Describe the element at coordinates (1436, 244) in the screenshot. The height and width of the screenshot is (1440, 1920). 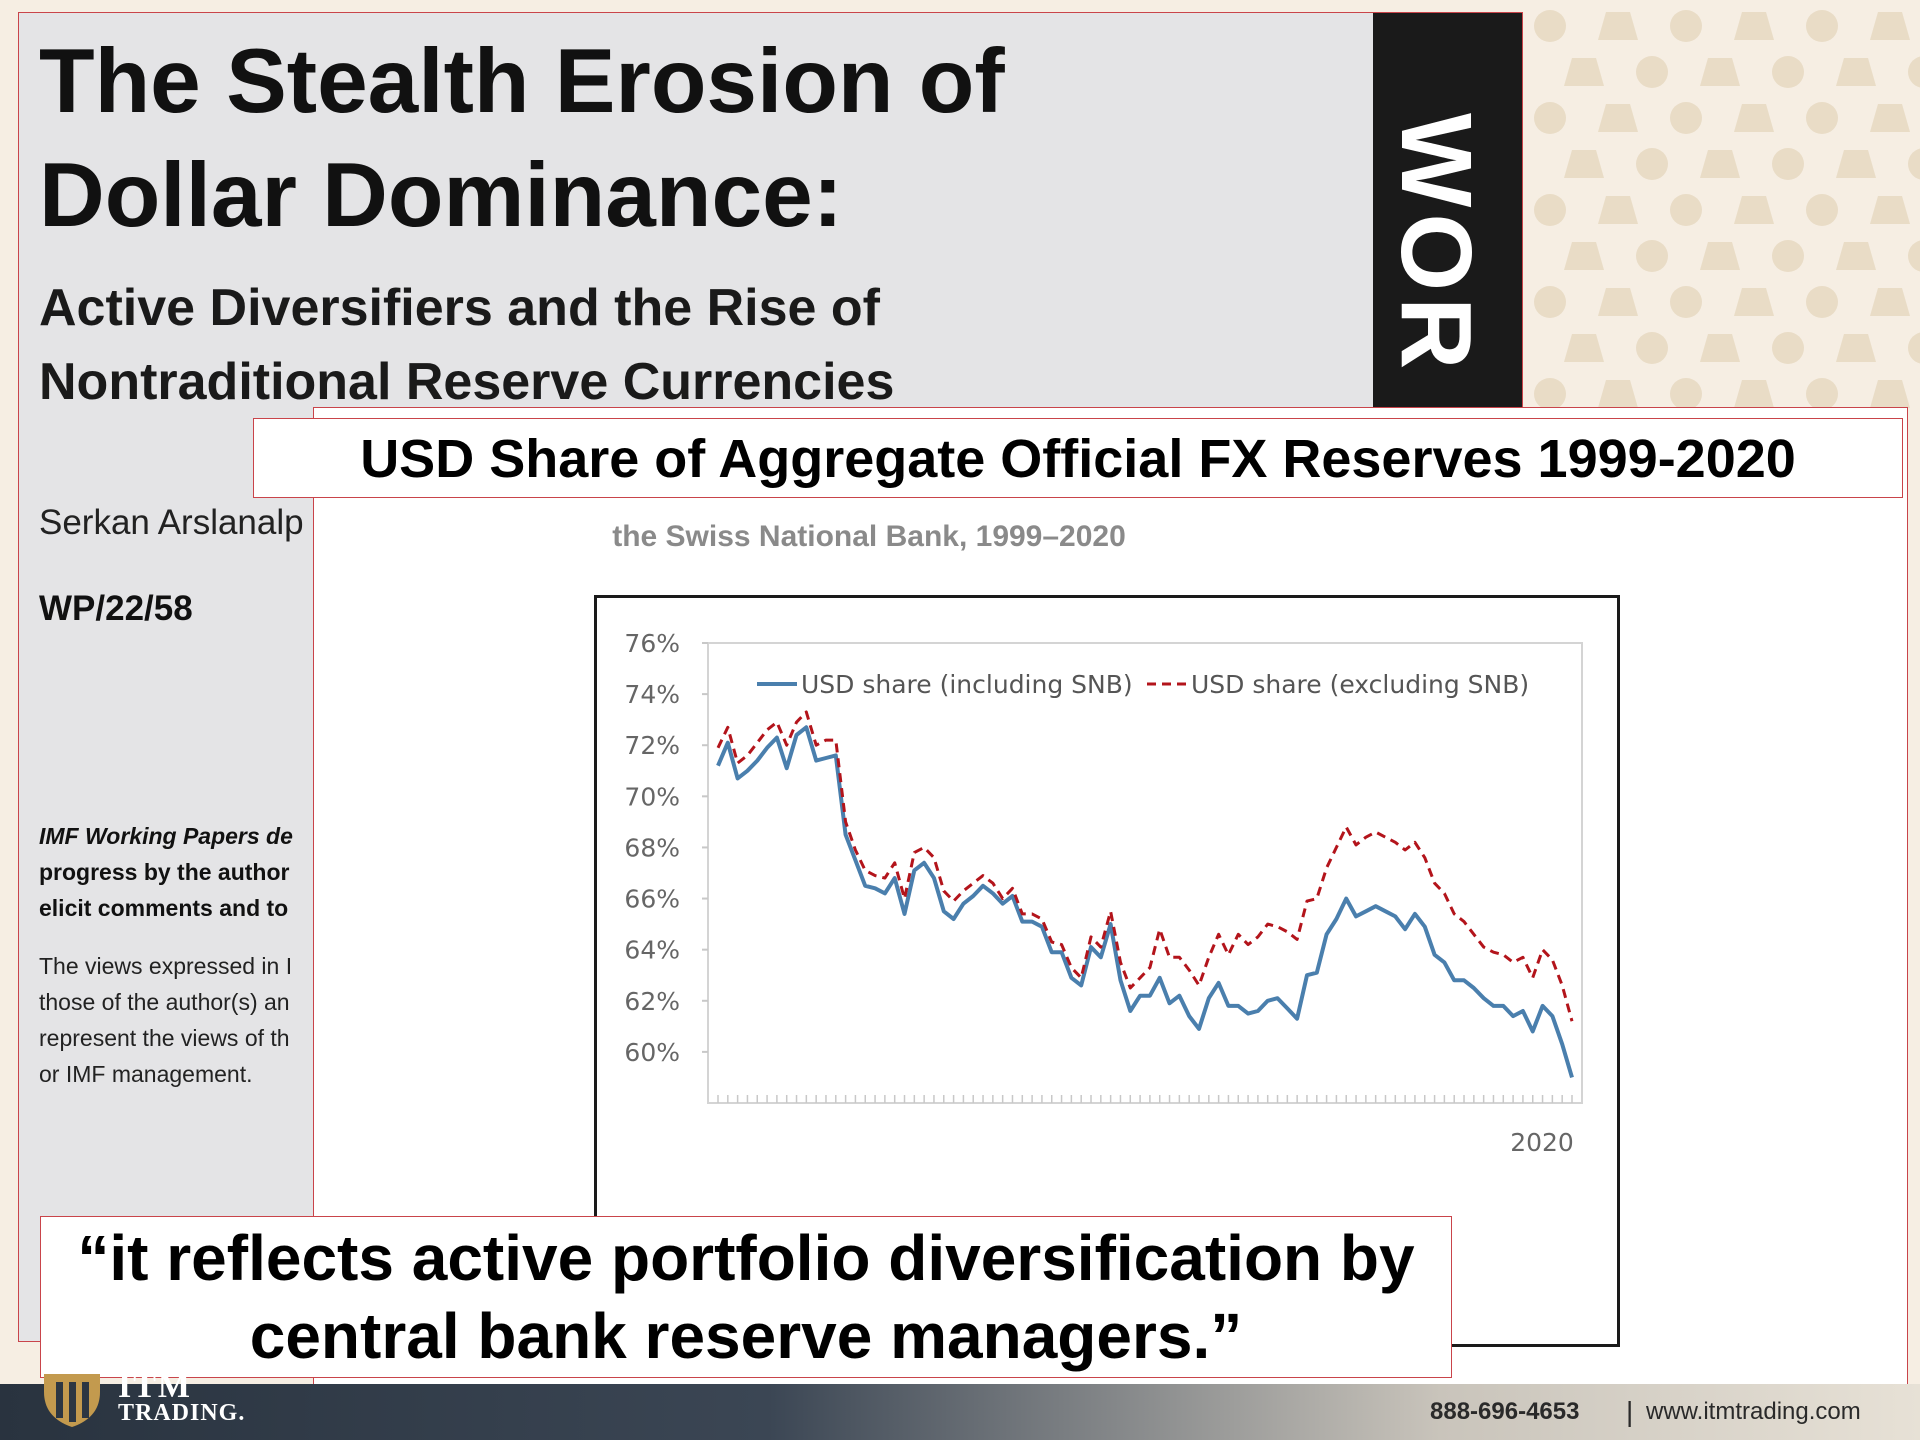
I see `sidebar-label: WOR` at that location.